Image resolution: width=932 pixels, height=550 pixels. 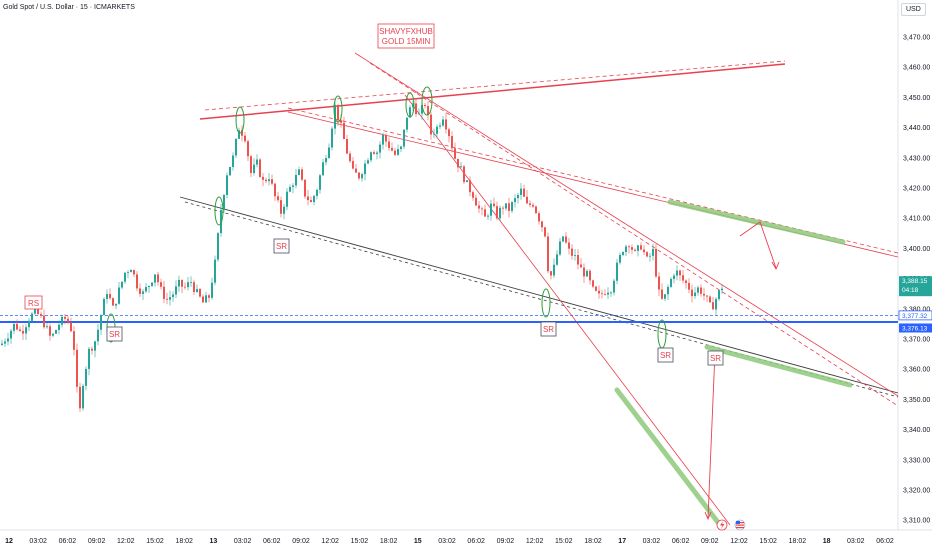 What do you see at coordinates (535, 541) in the screenshot?
I see `time-tick-label: 12:02` at bounding box center [535, 541].